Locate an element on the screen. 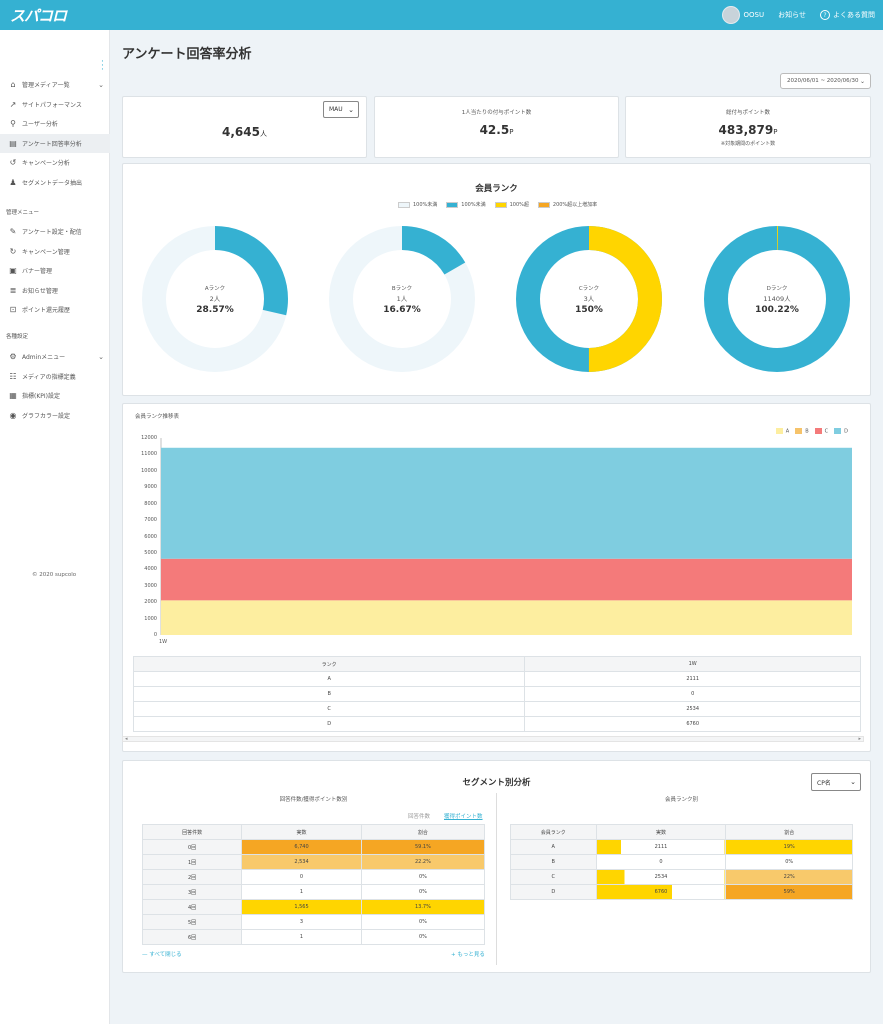 The image size is (883, 1024). table-header-row: ランク 1W is located at coordinates (496, 664).